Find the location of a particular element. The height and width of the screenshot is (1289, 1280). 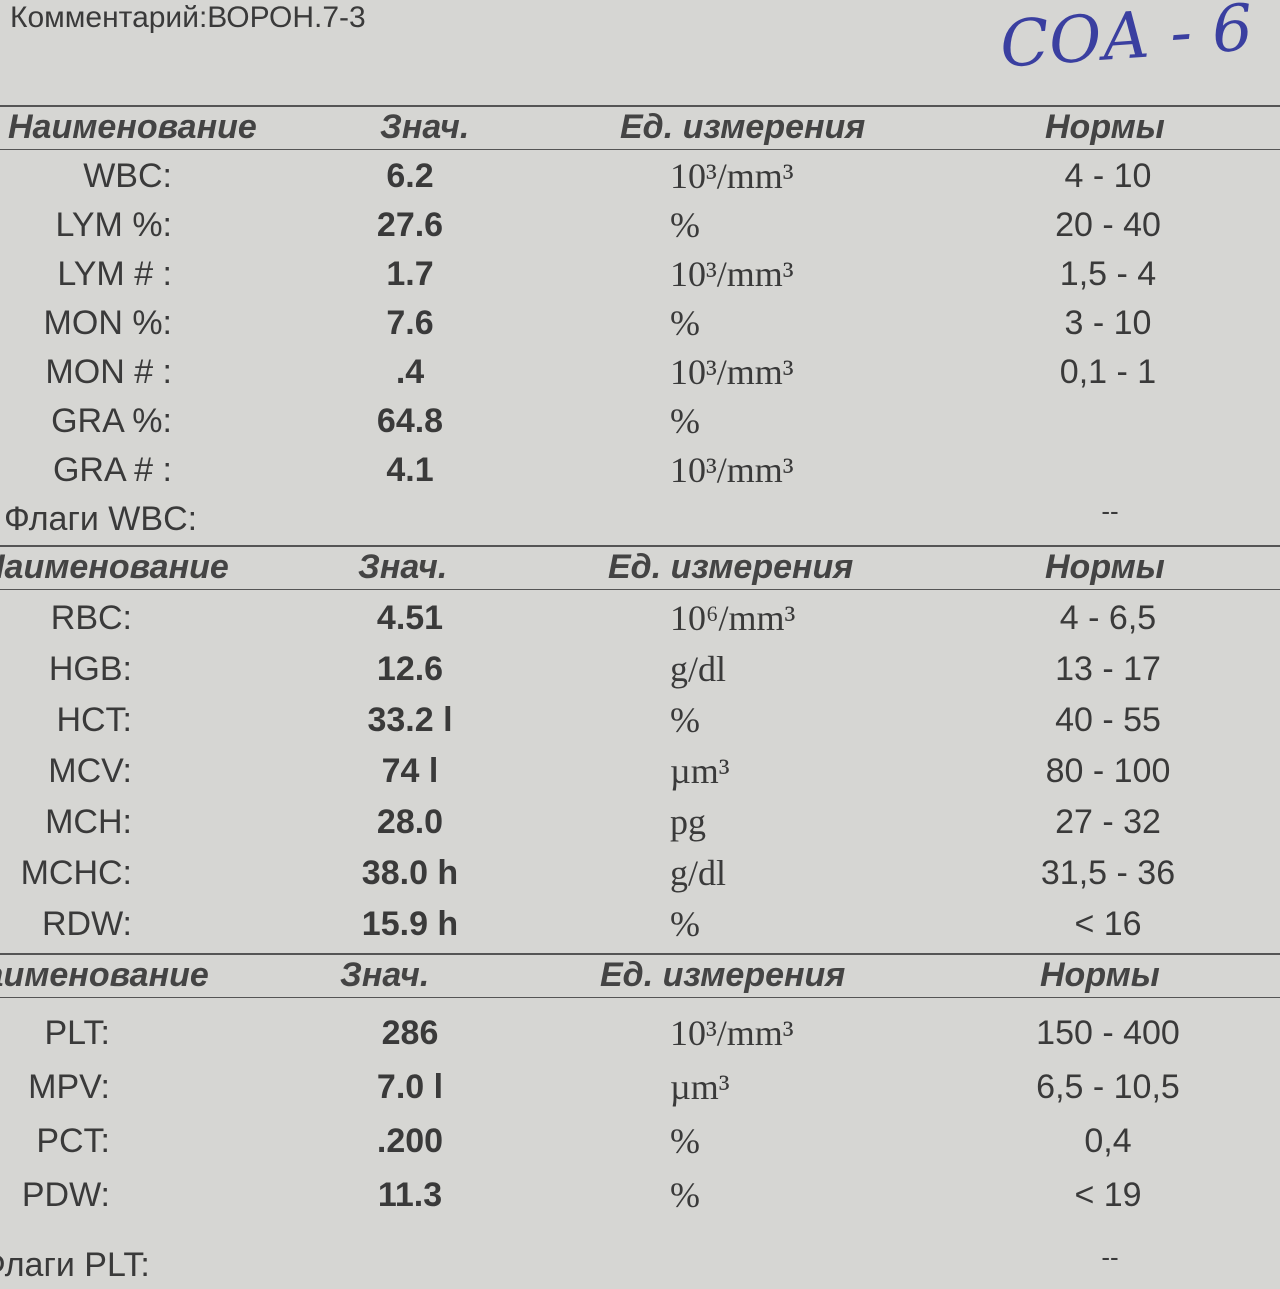

row-norm: 40 - 55 is located at coordinates (1108, 720).